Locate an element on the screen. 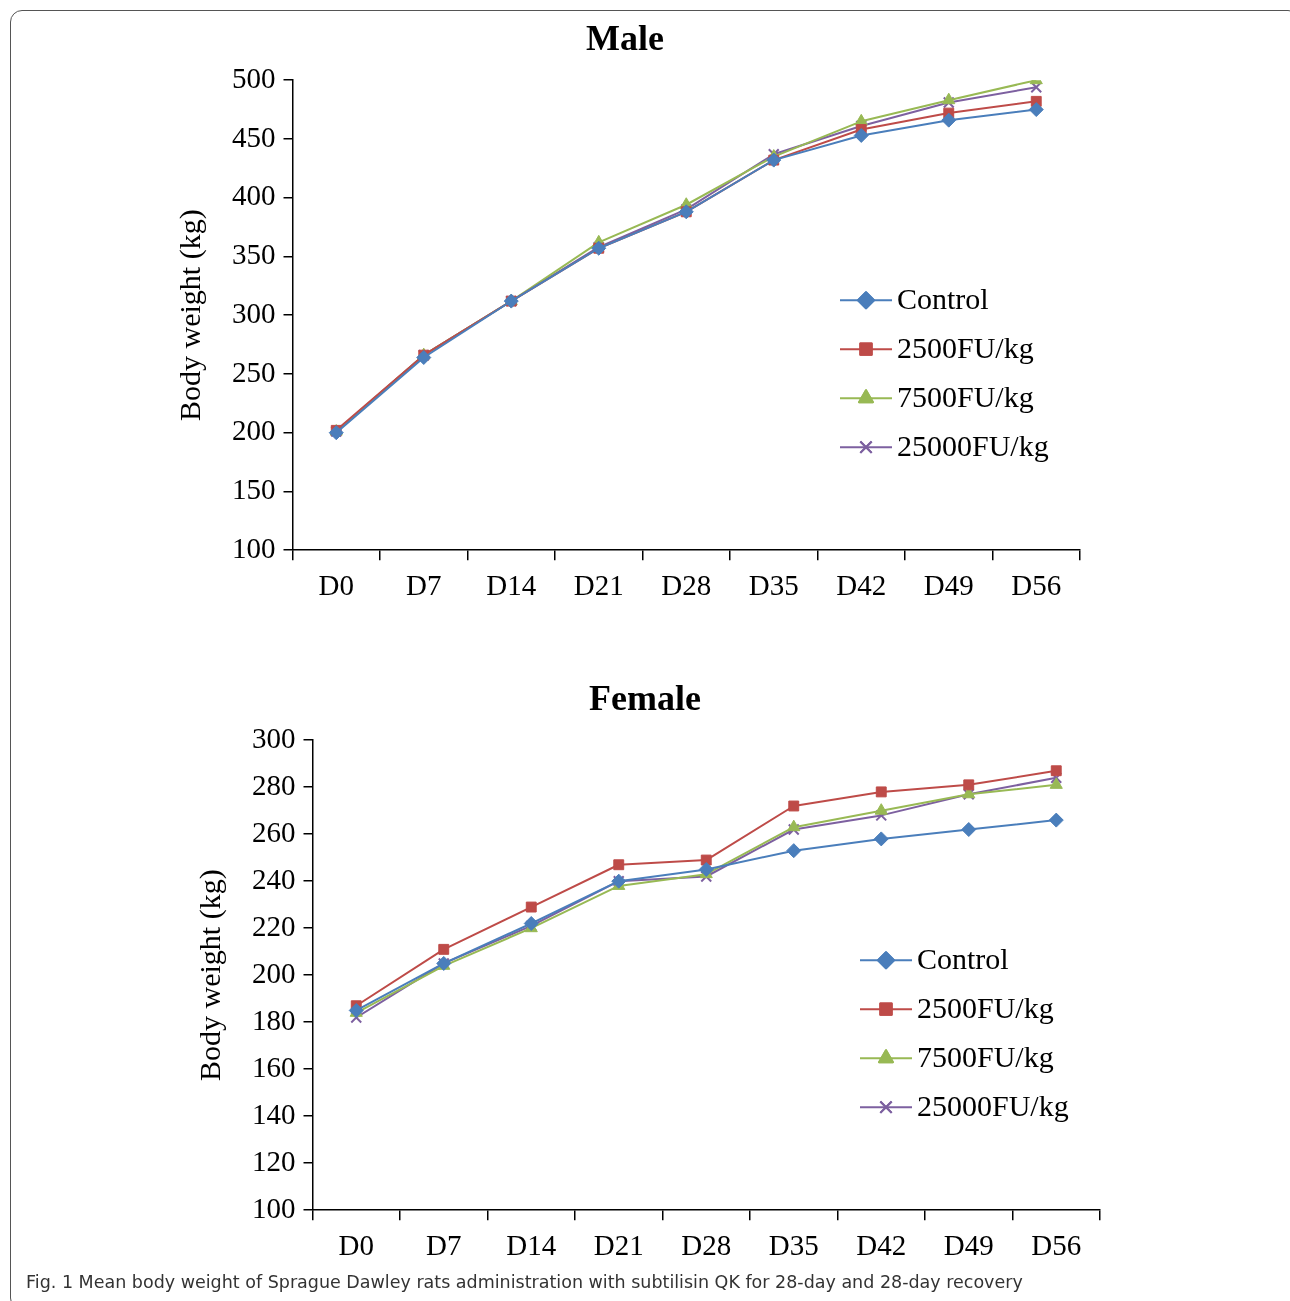 Image resolution: width=1290 pixels, height=1301 pixels. y-tick-label: 180 is located at coordinates (274, 1019).